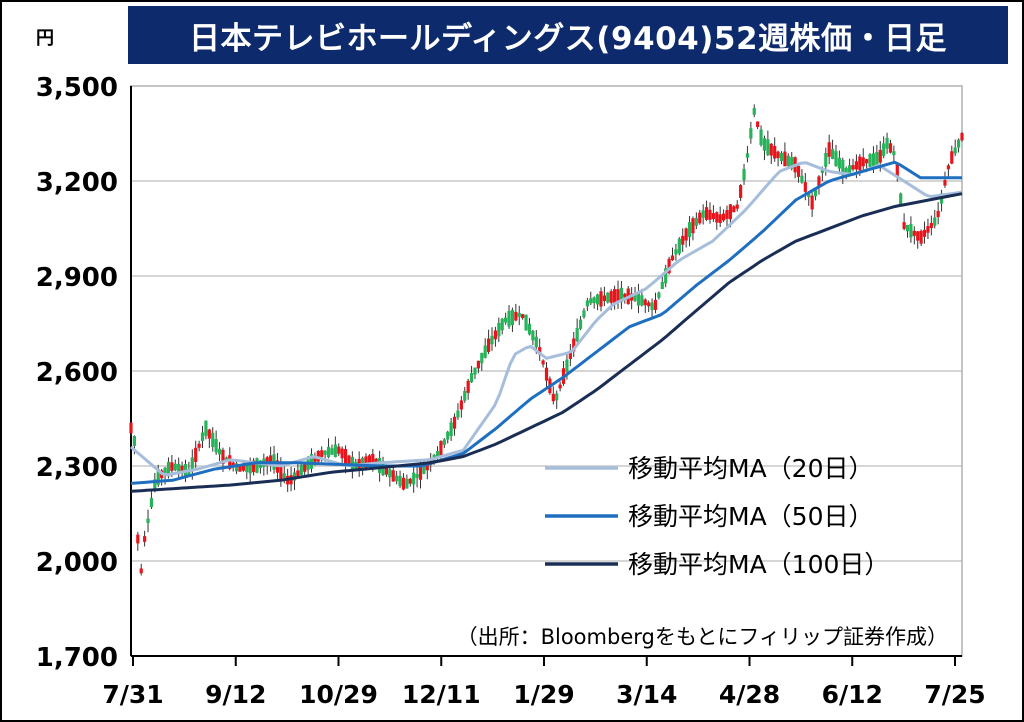  I want to click on y-tick-label: 2,300, so click(77, 468).